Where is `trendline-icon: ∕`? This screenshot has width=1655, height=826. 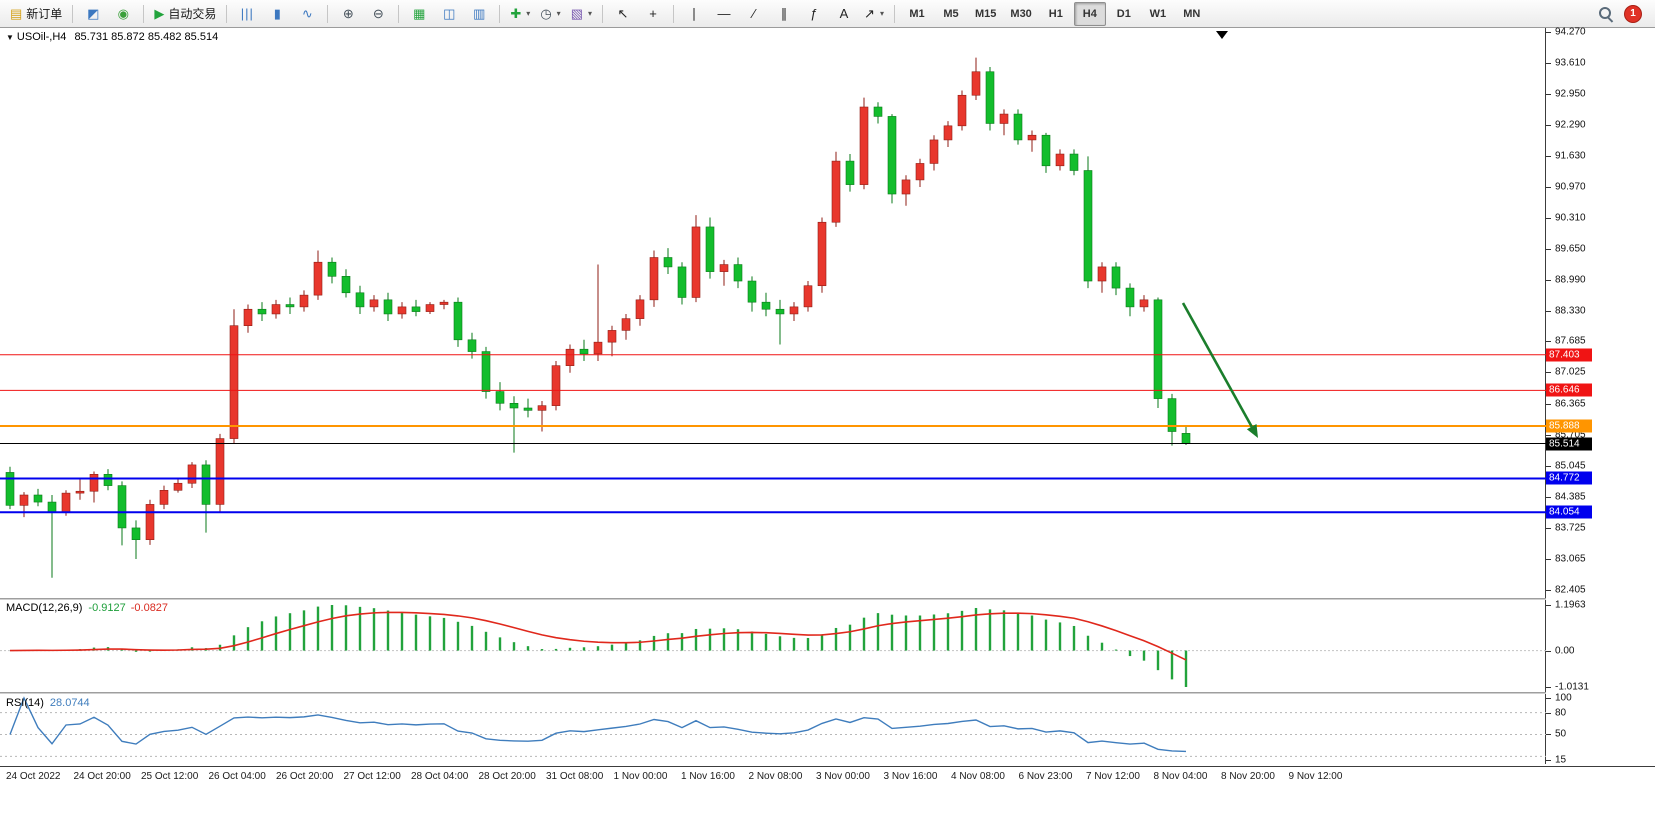 trendline-icon: ∕ is located at coordinates (754, 13).